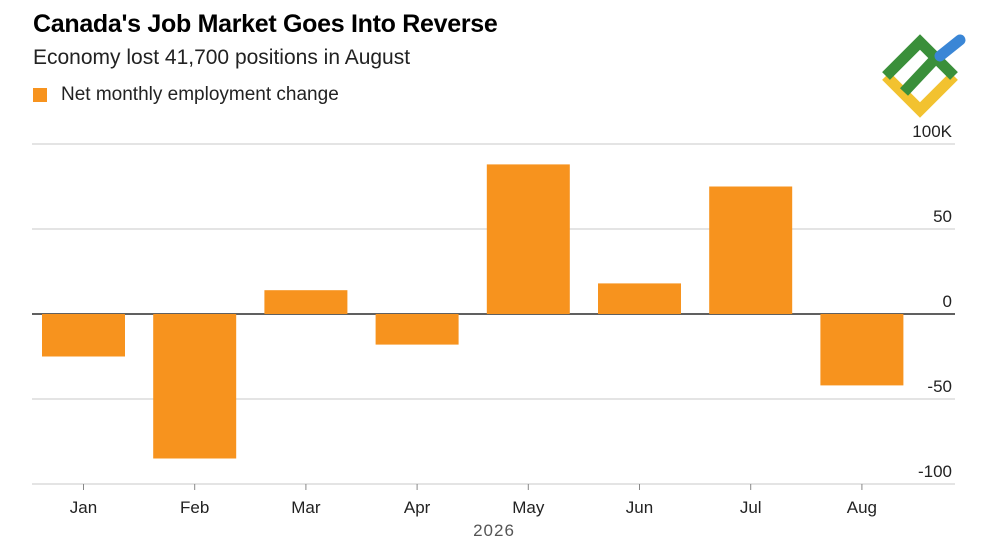  I want to click on chart-title: Canada's Job Market Goes Into Reverse, so click(265, 24).